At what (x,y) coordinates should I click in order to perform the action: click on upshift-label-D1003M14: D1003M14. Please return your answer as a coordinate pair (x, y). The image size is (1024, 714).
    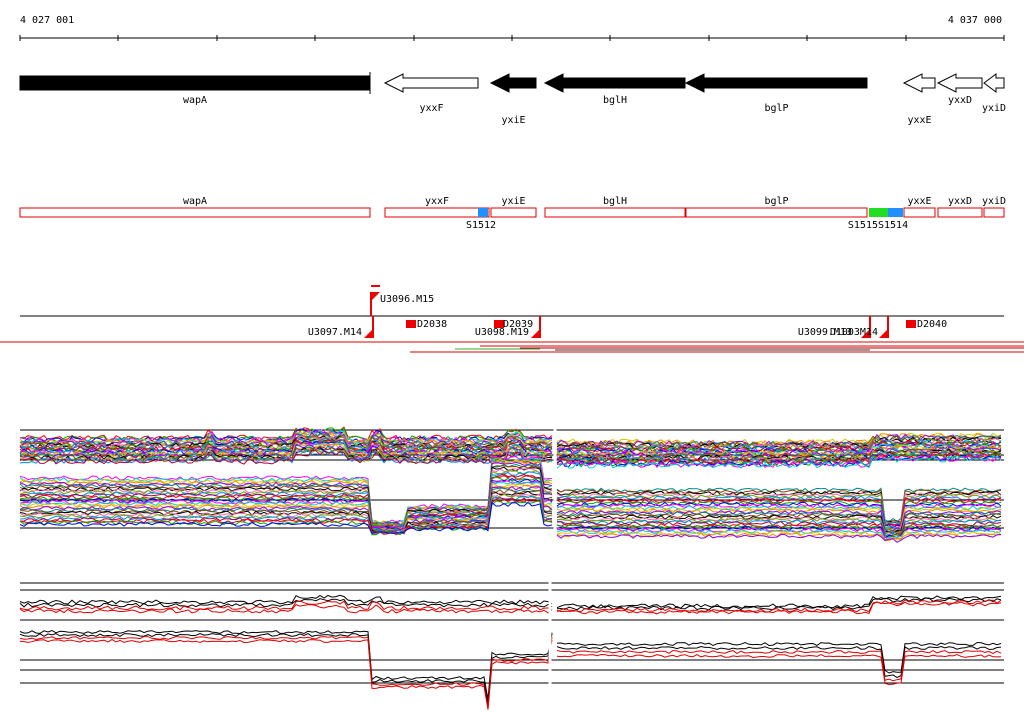
    Looking at the image, I should click on (854, 332).